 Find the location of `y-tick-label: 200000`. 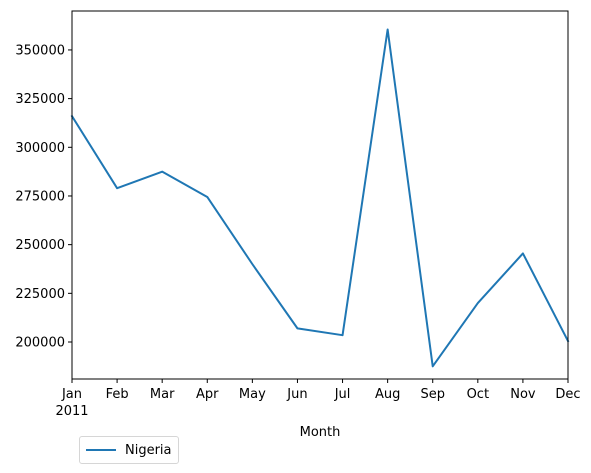

y-tick-label: 200000 is located at coordinates (40, 343).